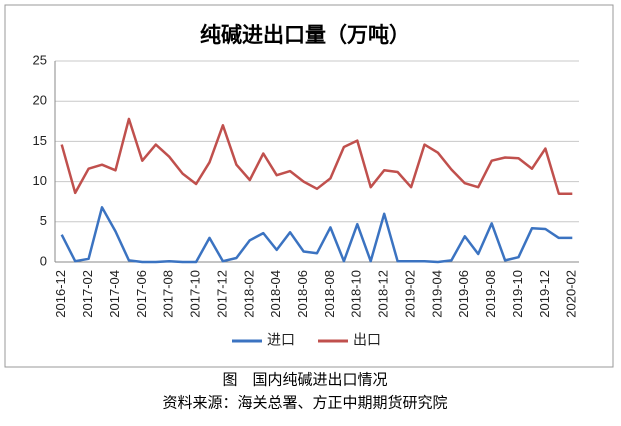 The width and height of the screenshot is (621, 426). I want to click on x-tick-label: 2018-08, so click(329, 294).